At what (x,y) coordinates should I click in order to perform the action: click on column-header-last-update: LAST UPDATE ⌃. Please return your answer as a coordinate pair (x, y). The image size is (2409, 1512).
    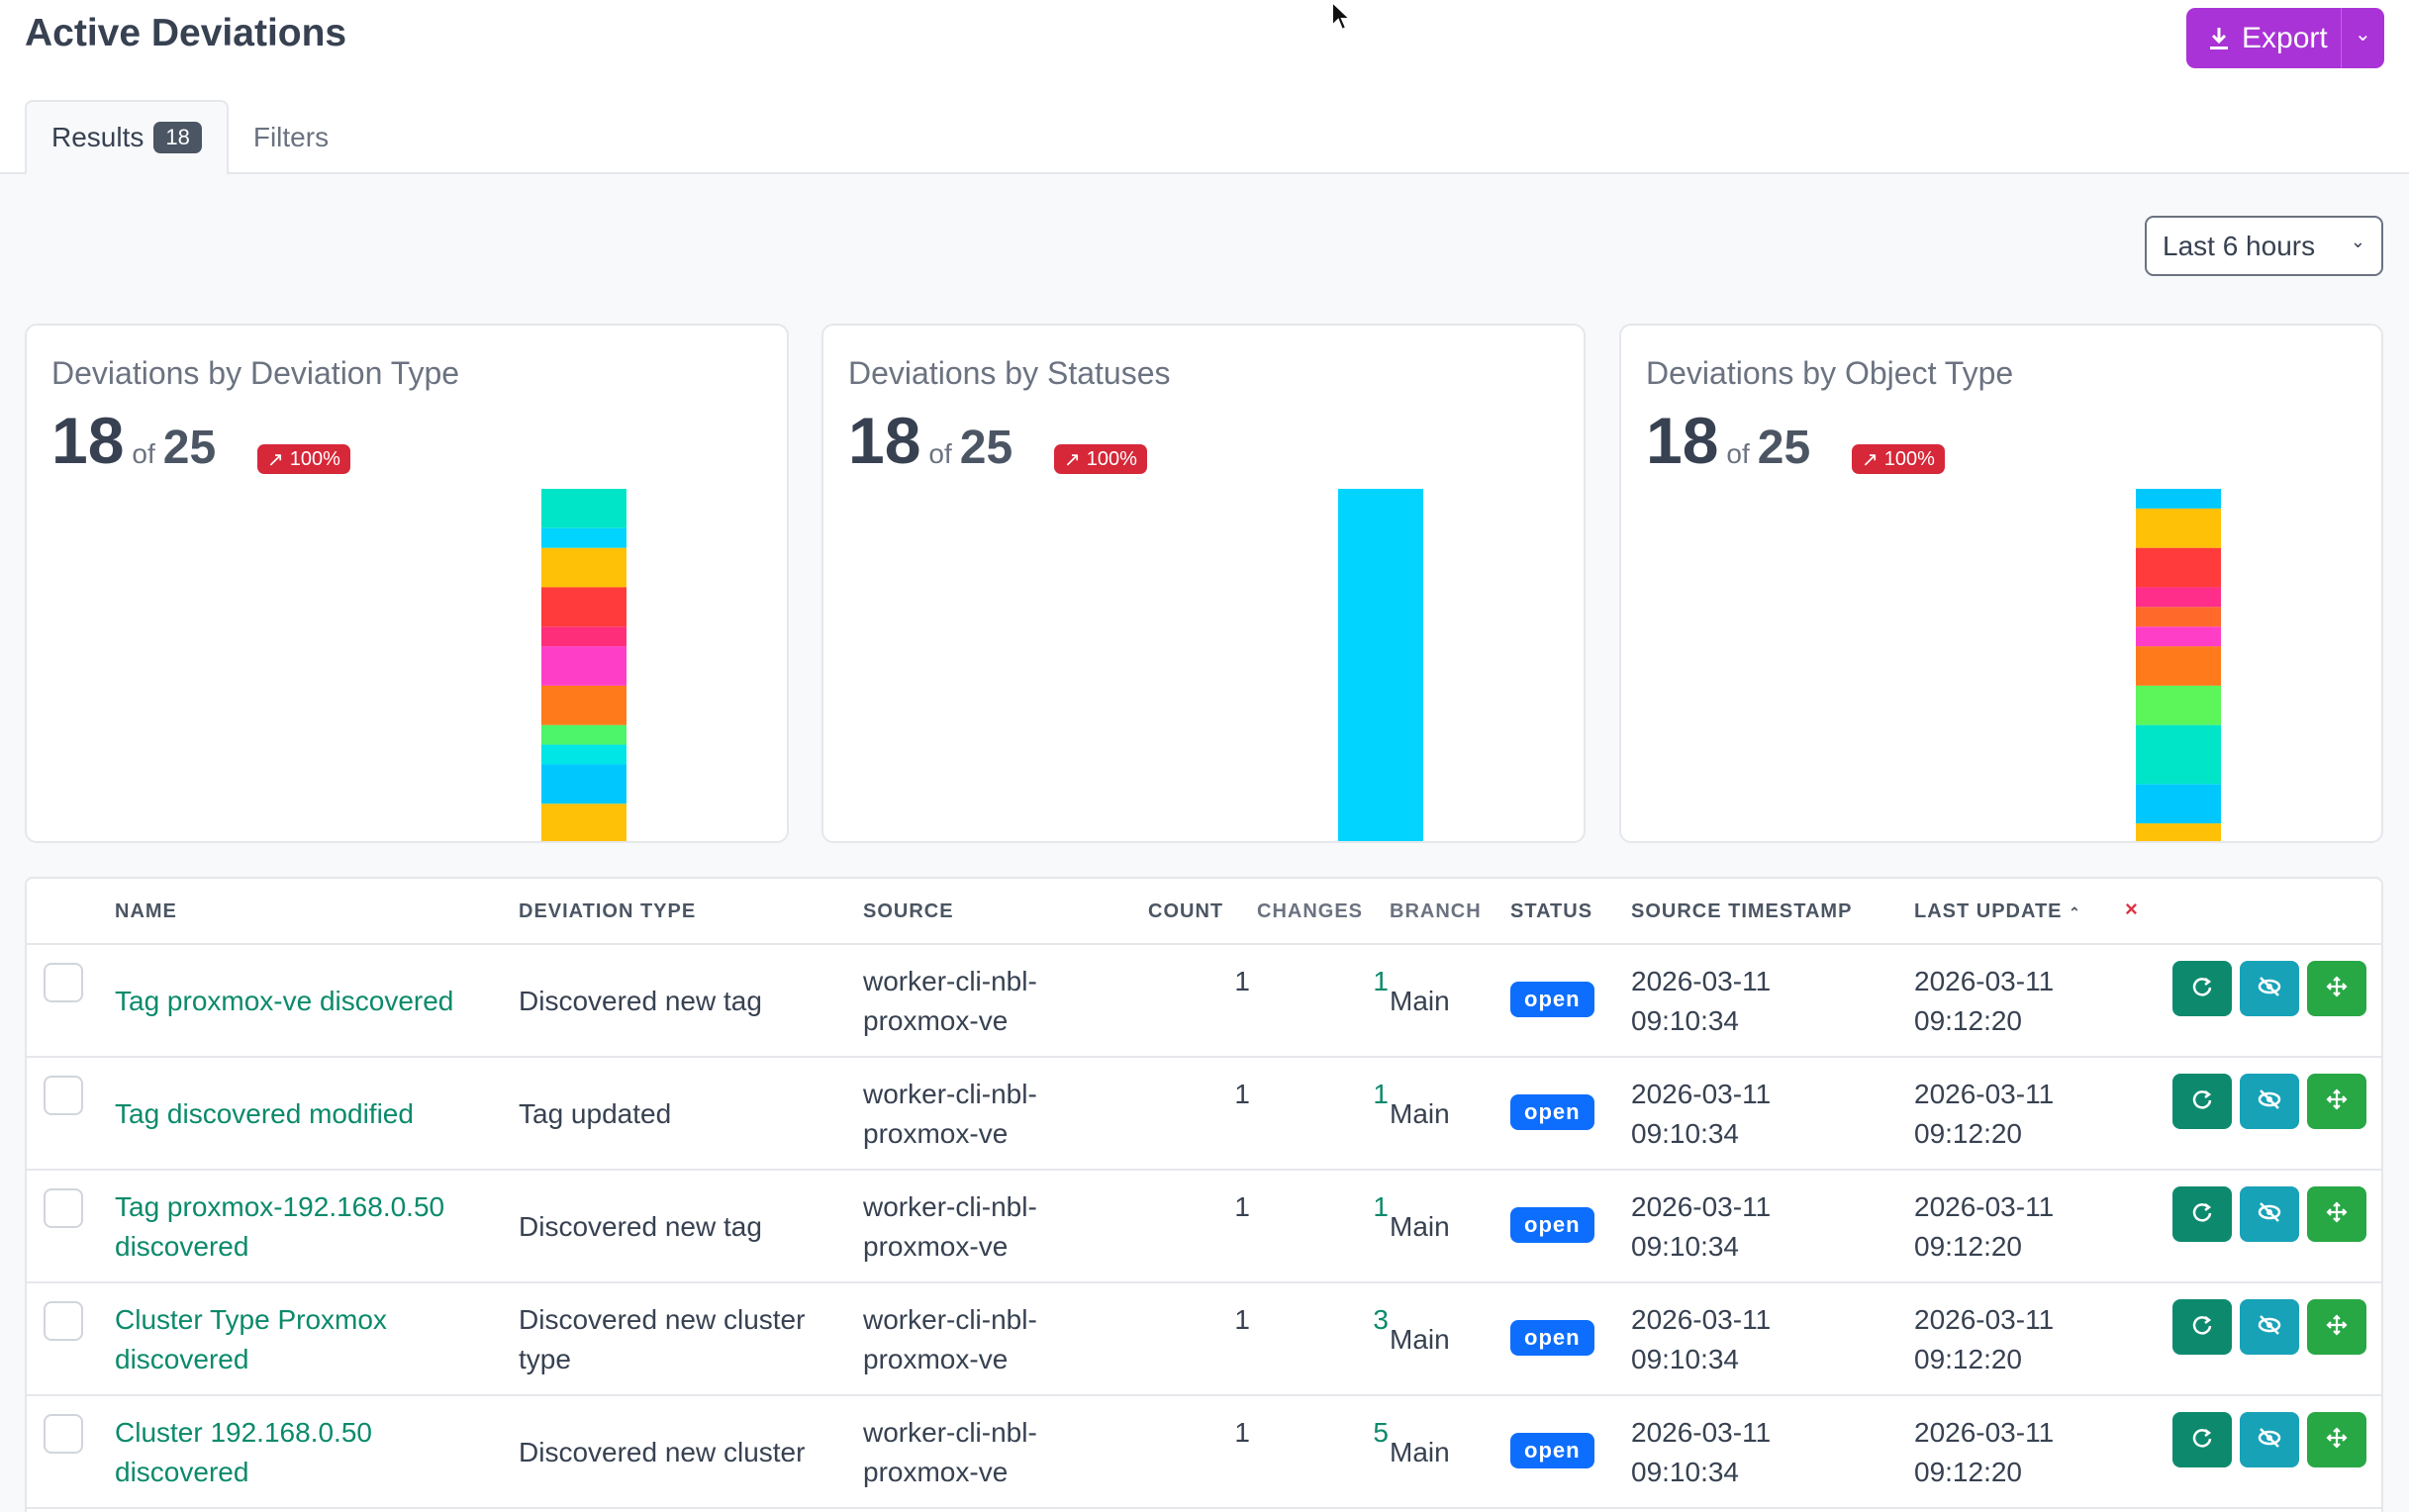
    Looking at the image, I should click on (1997, 912).